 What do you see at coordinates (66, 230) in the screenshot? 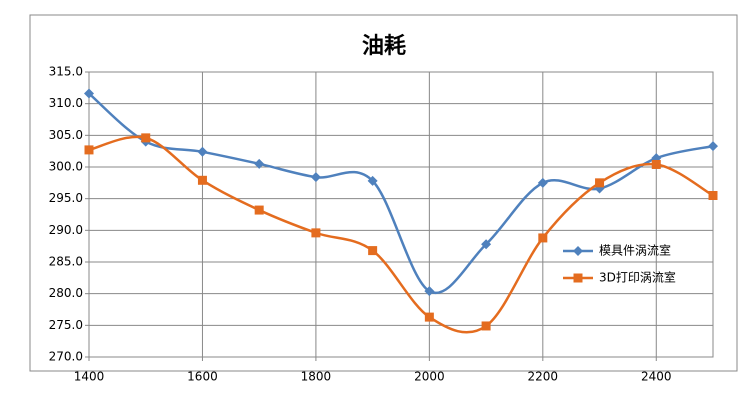
I see `y-tick-label: 290.0` at bounding box center [66, 230].